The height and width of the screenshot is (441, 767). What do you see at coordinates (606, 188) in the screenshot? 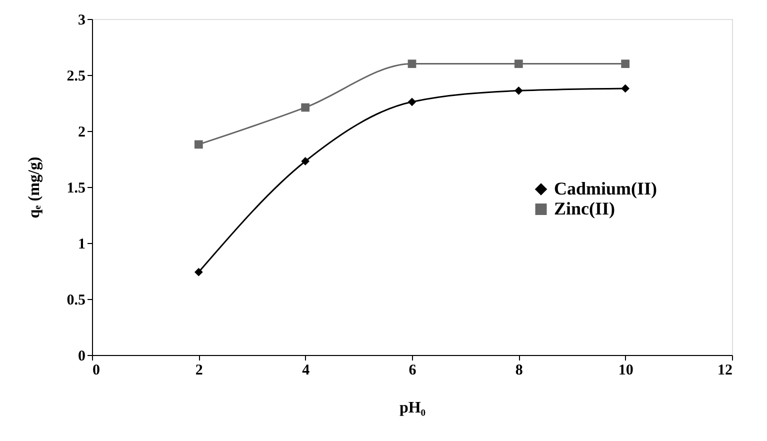
I see `legend-label: Cadmium(II)` at bounding box center [606, 188].